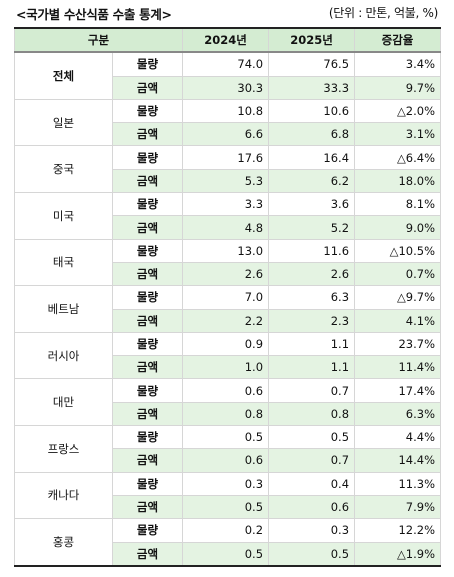 The width and height of the screenshot is (454, 577). I want to click on value-2025-cell: 3.6, so click(312, 204).